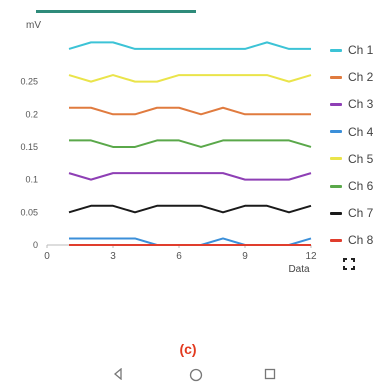  Describe the element at coordinates (361, 131) in the screenshot. I see `legend-label: Ch 4` at that location.